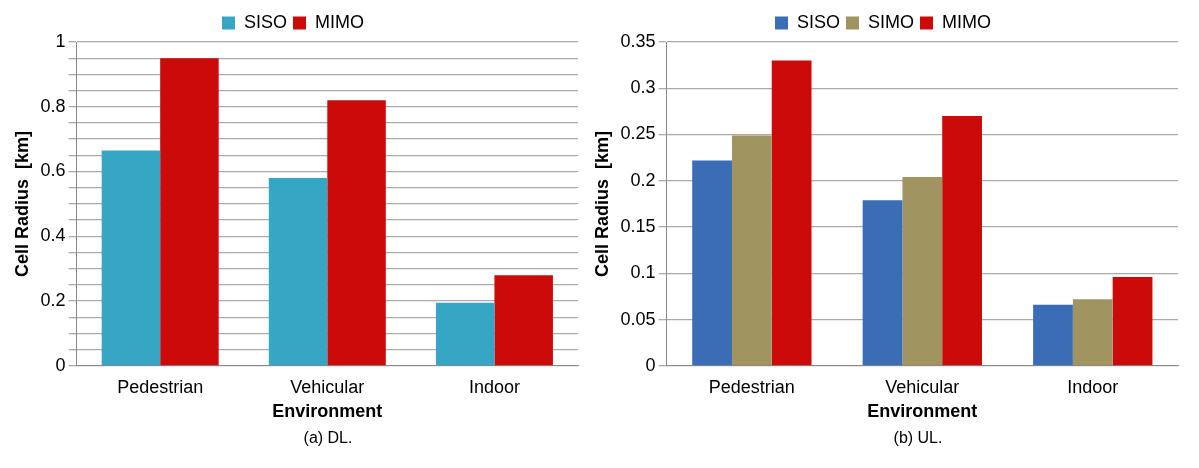  Describe the element at coordinates (53, 235) in the screenshot. I see `y-tick-label: 0.4` at that location.